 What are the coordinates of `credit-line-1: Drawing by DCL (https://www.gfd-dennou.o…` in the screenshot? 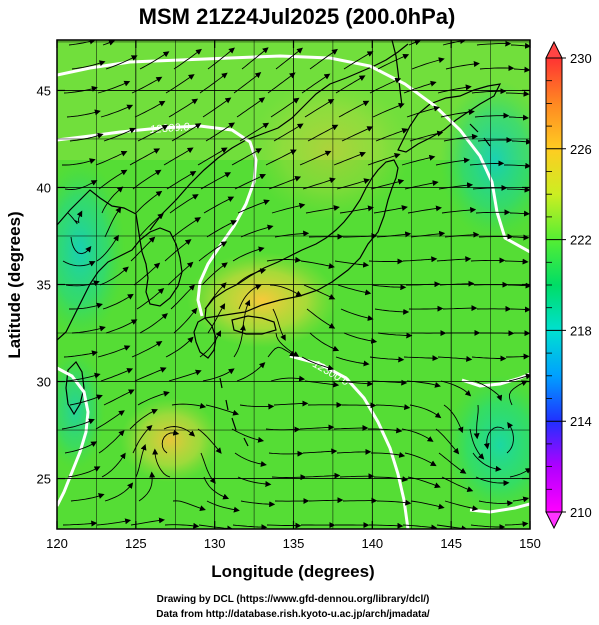 It's located at (293, 599).